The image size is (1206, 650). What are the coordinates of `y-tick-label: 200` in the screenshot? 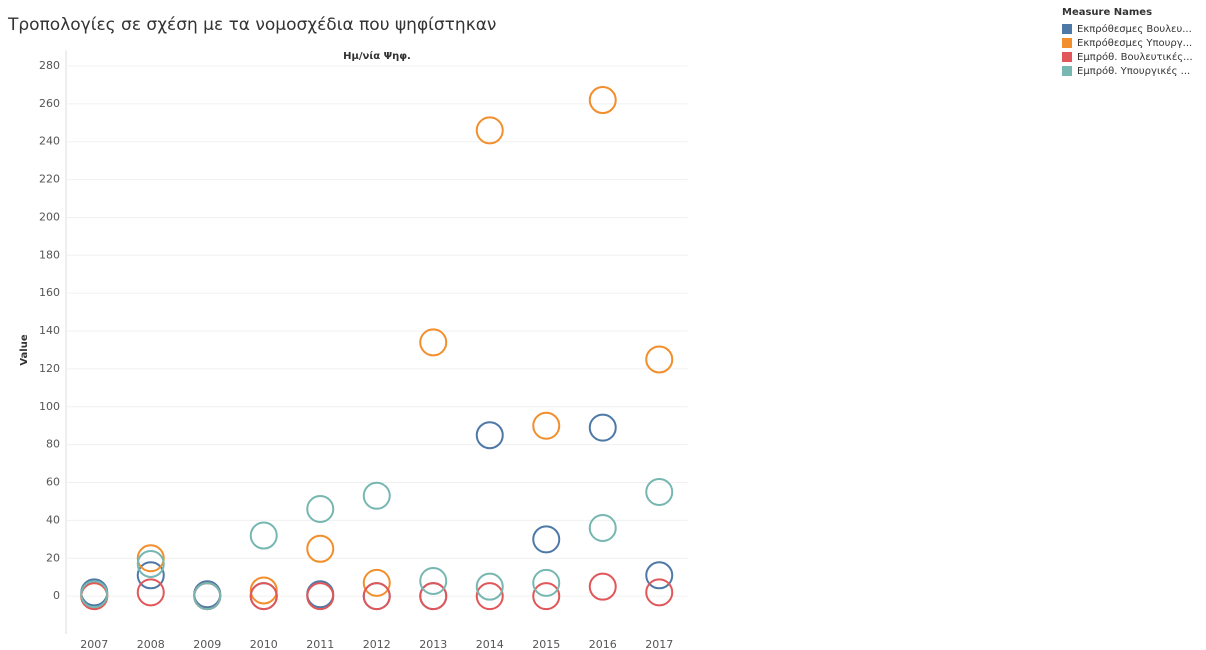 It's located at (49, 216).